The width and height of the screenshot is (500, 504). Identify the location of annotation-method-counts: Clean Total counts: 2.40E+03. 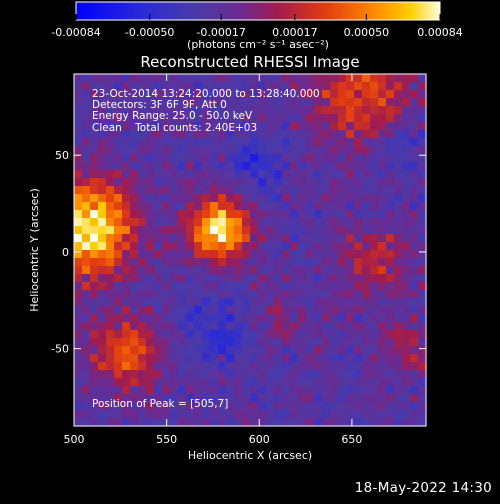
(174, 128).